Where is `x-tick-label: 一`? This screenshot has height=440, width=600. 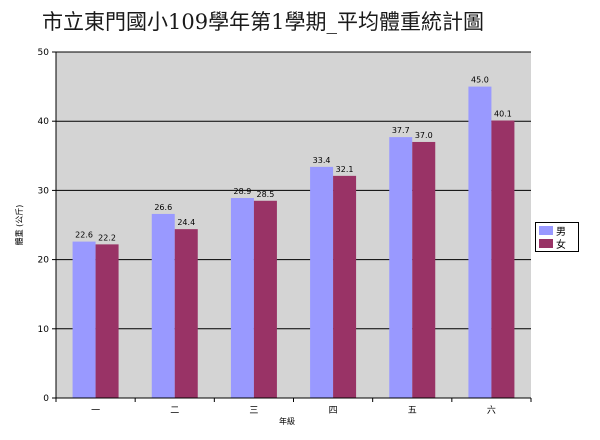 x-tick-label: 一 is located at coordinates (95, 411).